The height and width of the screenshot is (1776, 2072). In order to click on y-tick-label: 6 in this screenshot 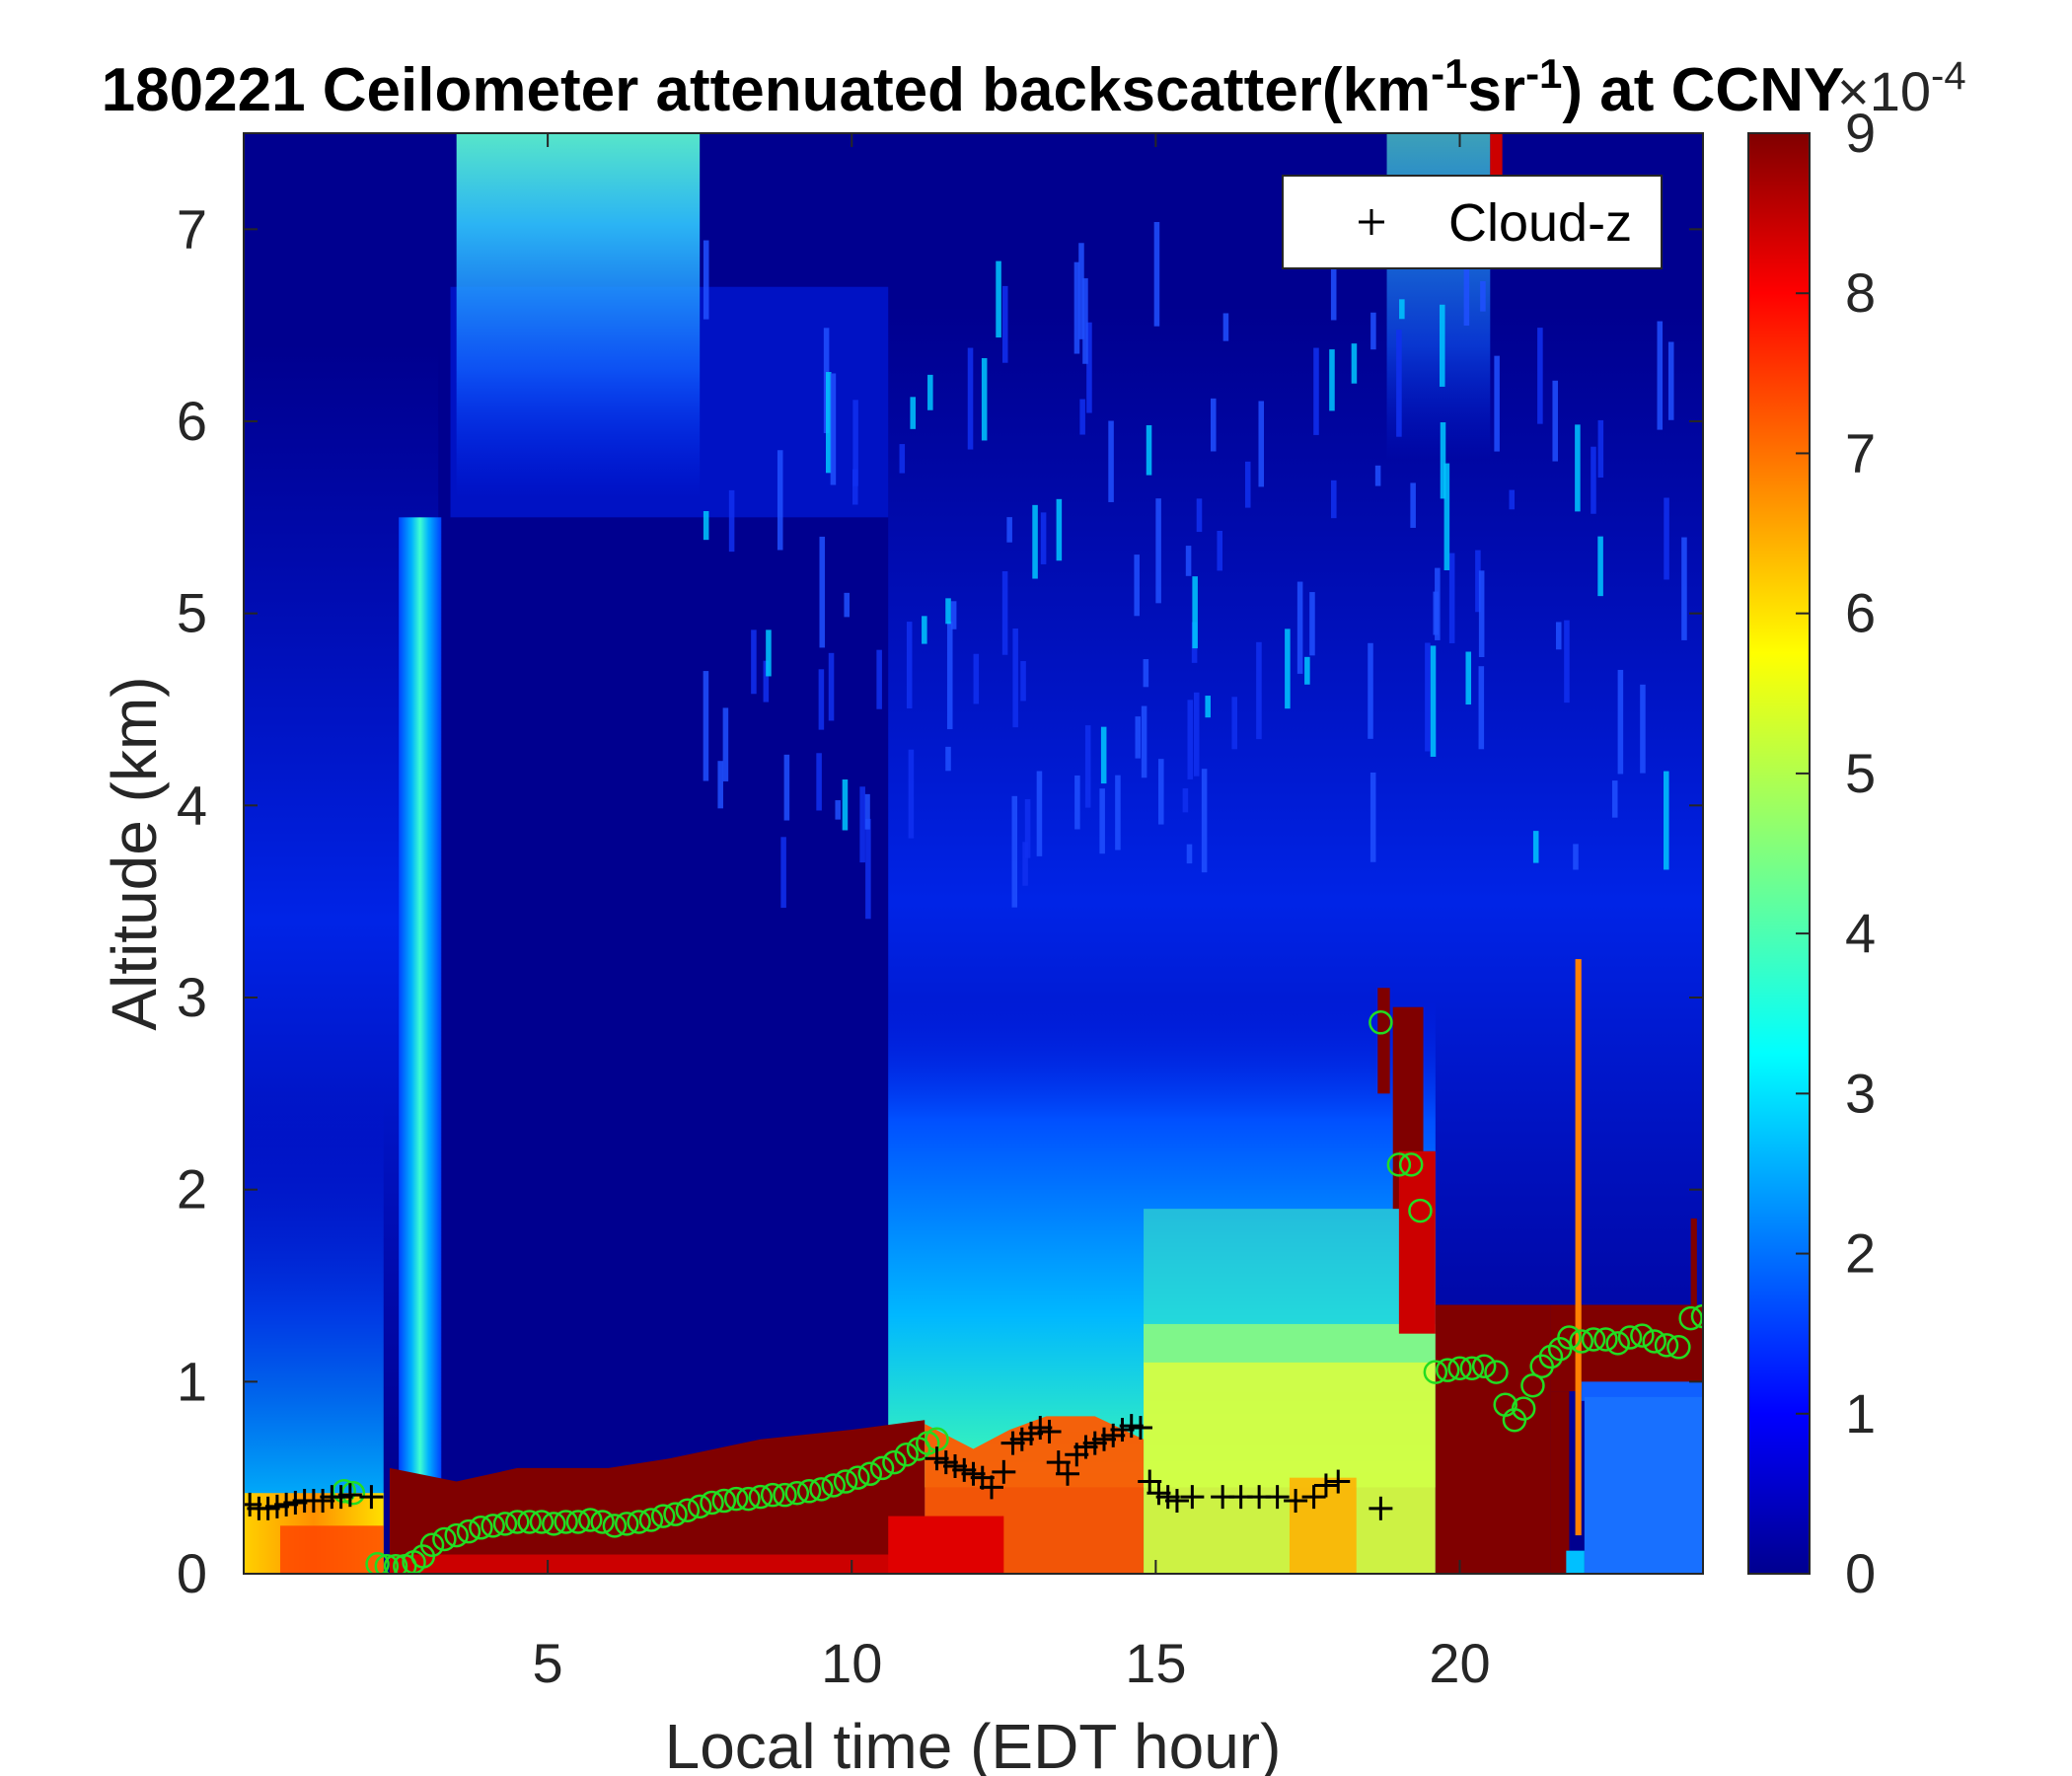, I will do `click(192, 421)`.